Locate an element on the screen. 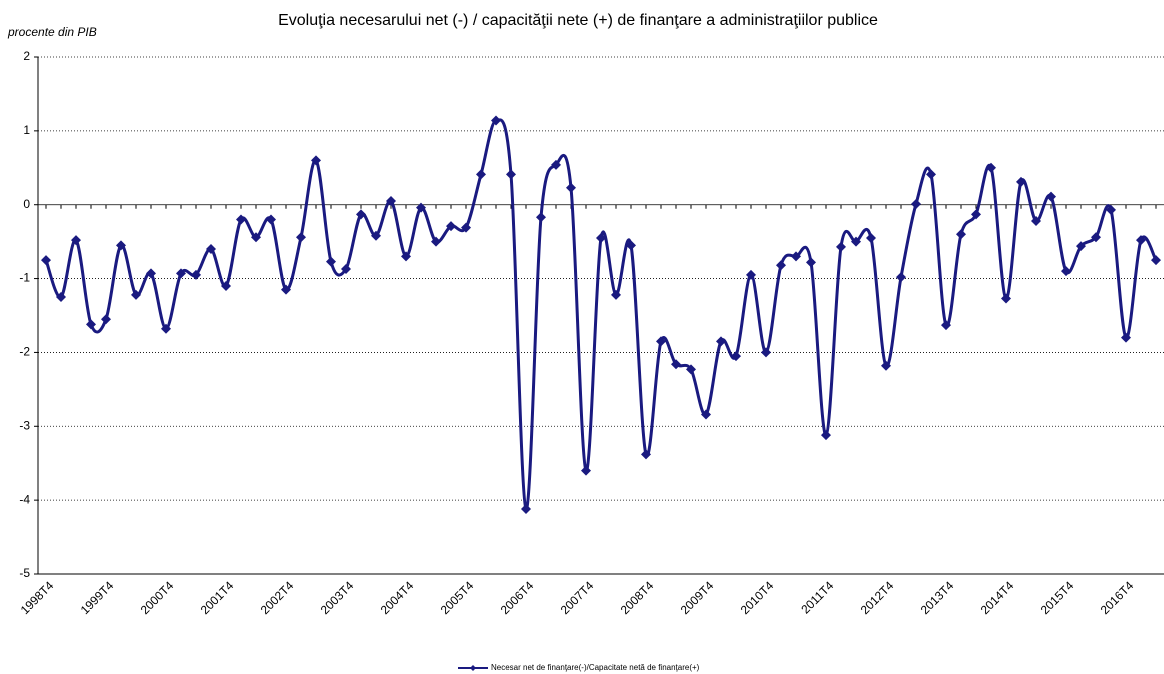 This screenshot has height=674, width=1164. x-tick-label: 1999T4 is located at coordinates (97, 597).